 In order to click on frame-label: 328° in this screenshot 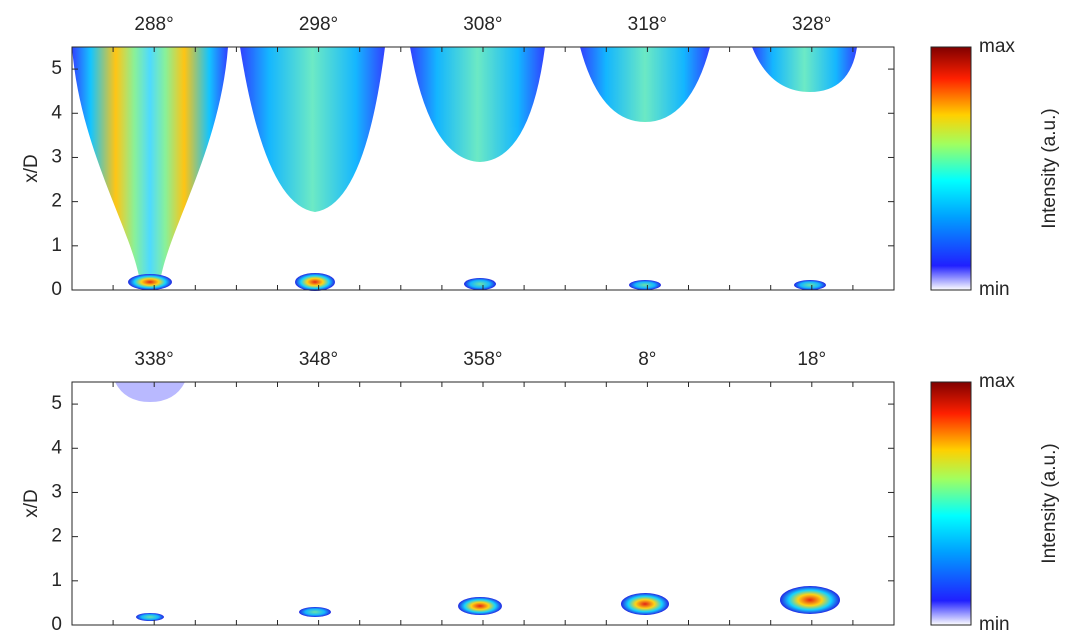, I will do `click(811, 24)`.